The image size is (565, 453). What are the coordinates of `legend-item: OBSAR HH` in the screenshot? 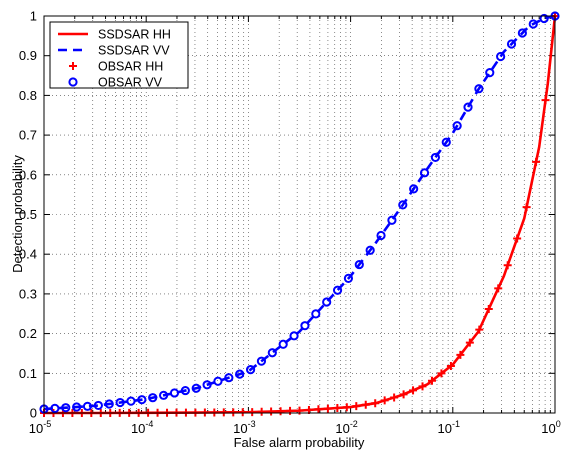 It's located at (116, 67).